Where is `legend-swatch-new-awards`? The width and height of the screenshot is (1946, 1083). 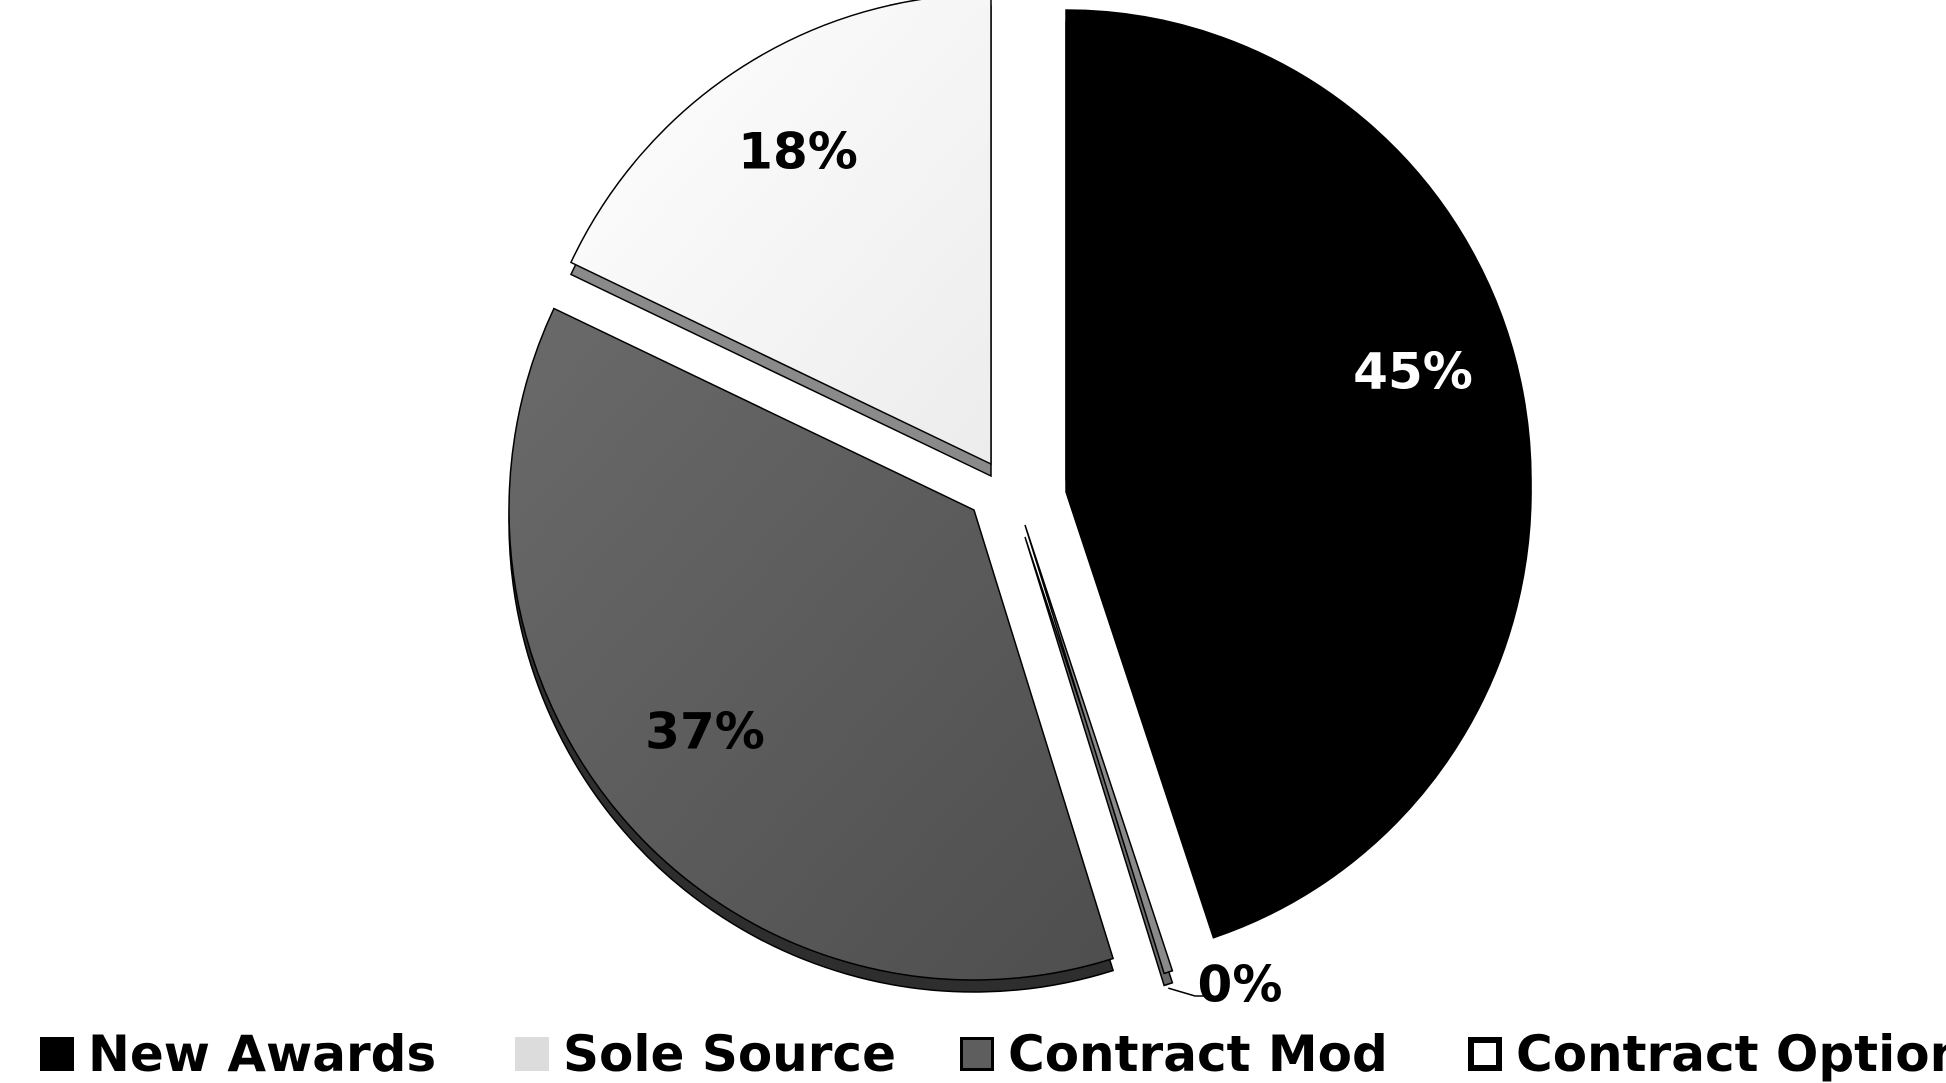 legend-swatch-new-awards is located at coordinates (57, 1054).